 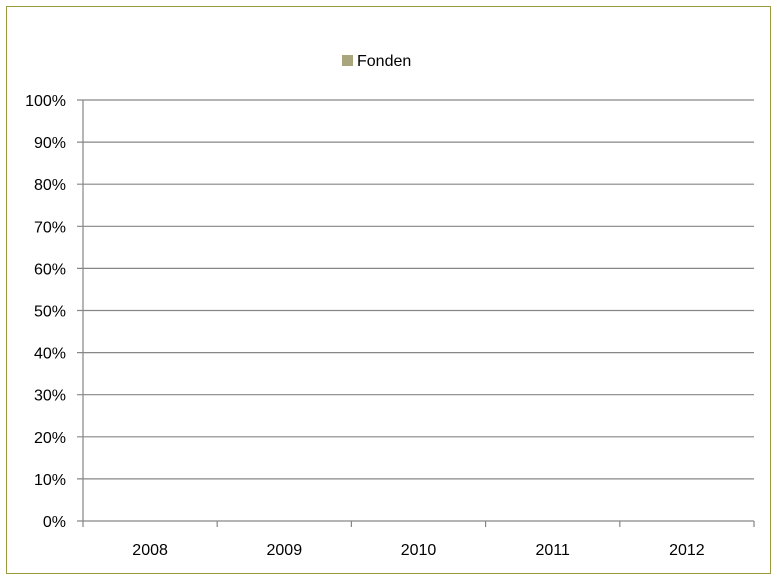 What do you see at coordinates (50, 480) in the screenshot?
I see `y-tick-label-10: 10%` at bounding box center [50, 480].